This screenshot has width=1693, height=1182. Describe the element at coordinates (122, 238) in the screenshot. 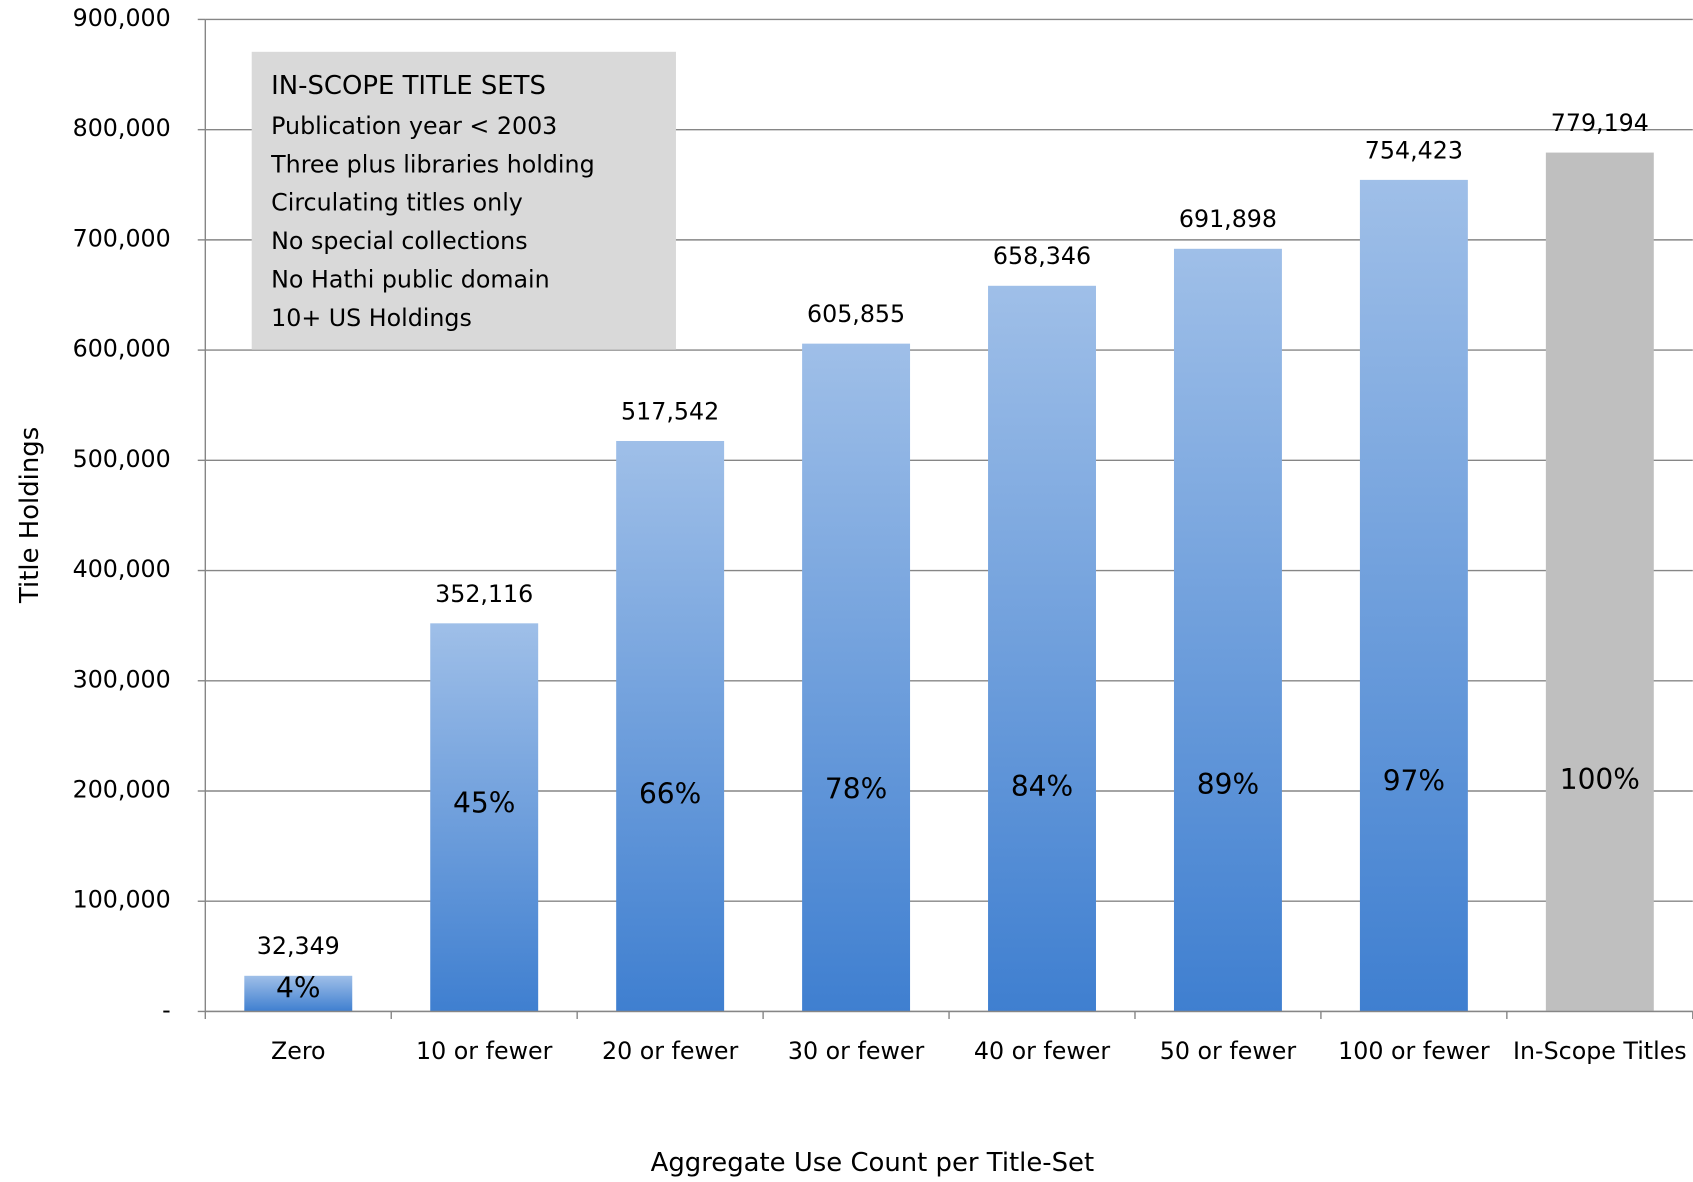

I see `y-tick-label: 700,000` at that location.